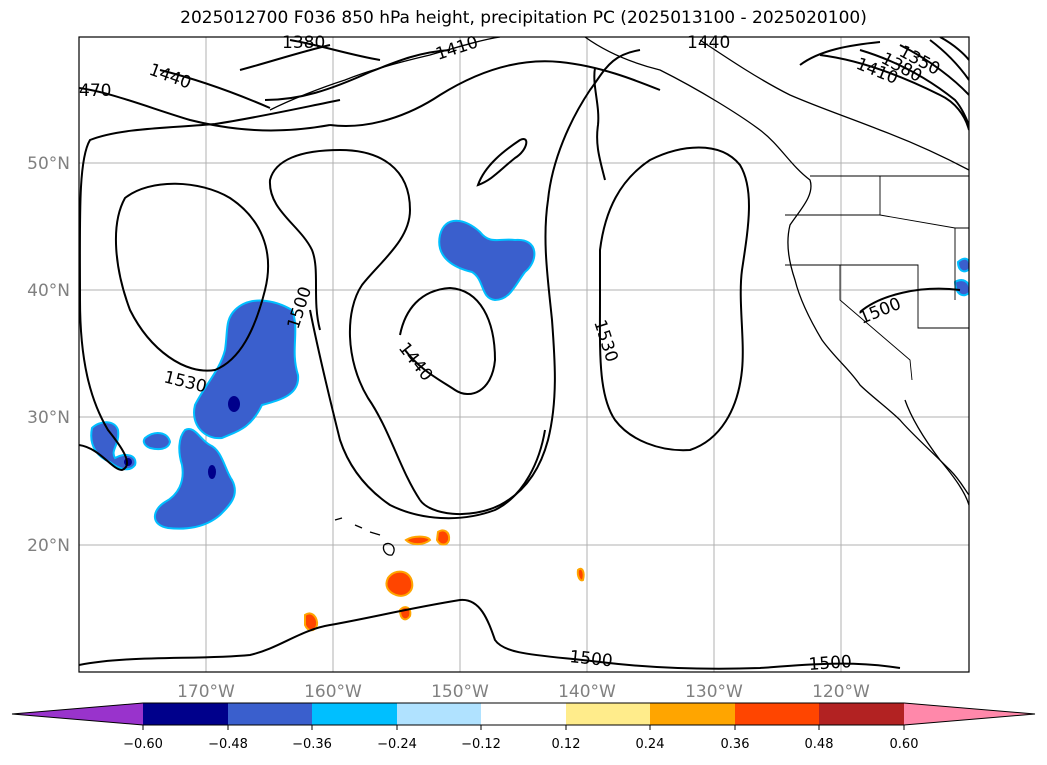 This screenshot has width=1047, height=765. What do you see at coordinates (397, 744) in the screenshot?
I see `colorbar-tick-label: −0.24` at bounding box center [397, 744].